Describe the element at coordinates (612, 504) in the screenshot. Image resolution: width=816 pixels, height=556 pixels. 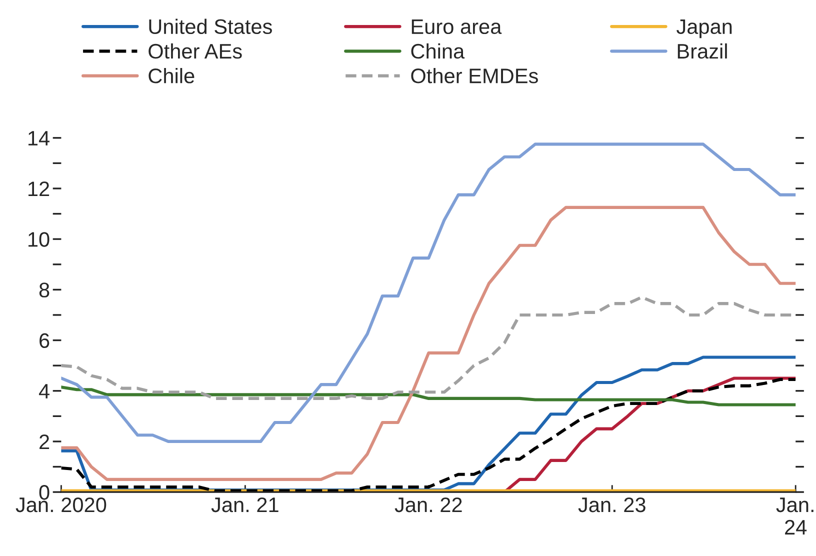
I see `x-tick-label: Jan. 23` at that location.